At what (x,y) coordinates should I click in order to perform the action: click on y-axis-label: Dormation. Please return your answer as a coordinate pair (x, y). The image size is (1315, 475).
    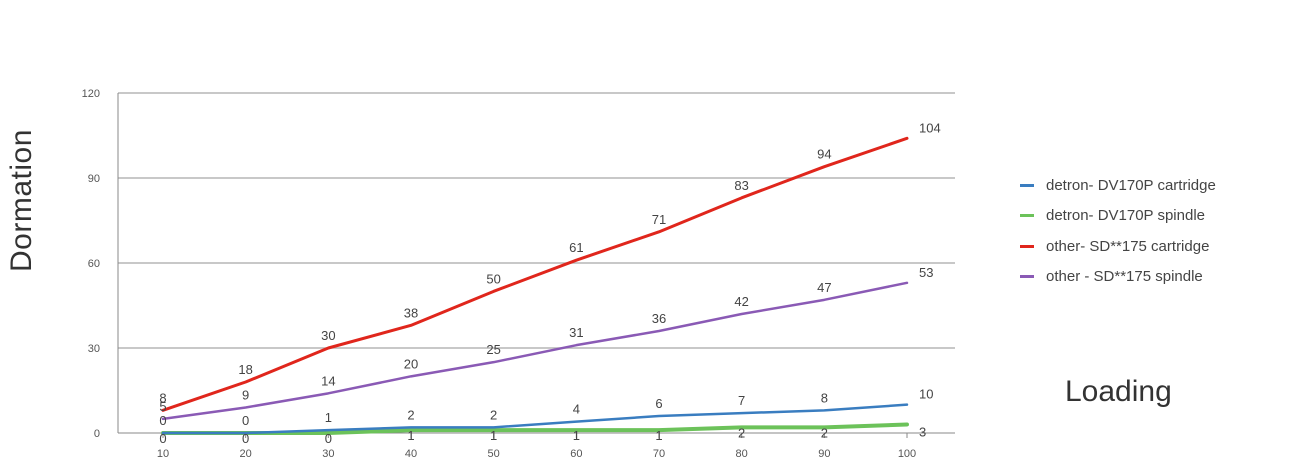
    Looking at the image, I should click on (21, 200).